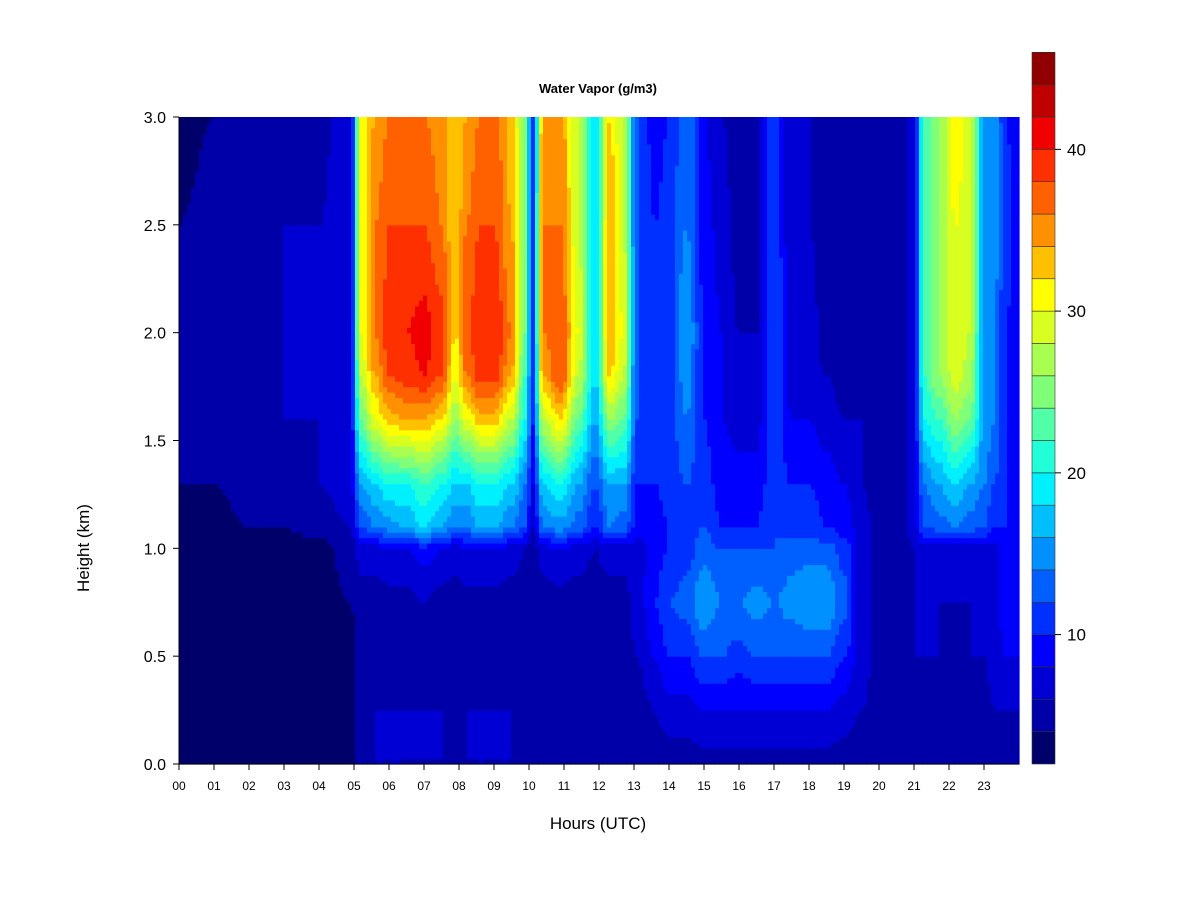 The image size is (1200, 900). Describe the element at coordinates (529, 786) in the screenshot. I see `x-tick-label: 10` at that location.